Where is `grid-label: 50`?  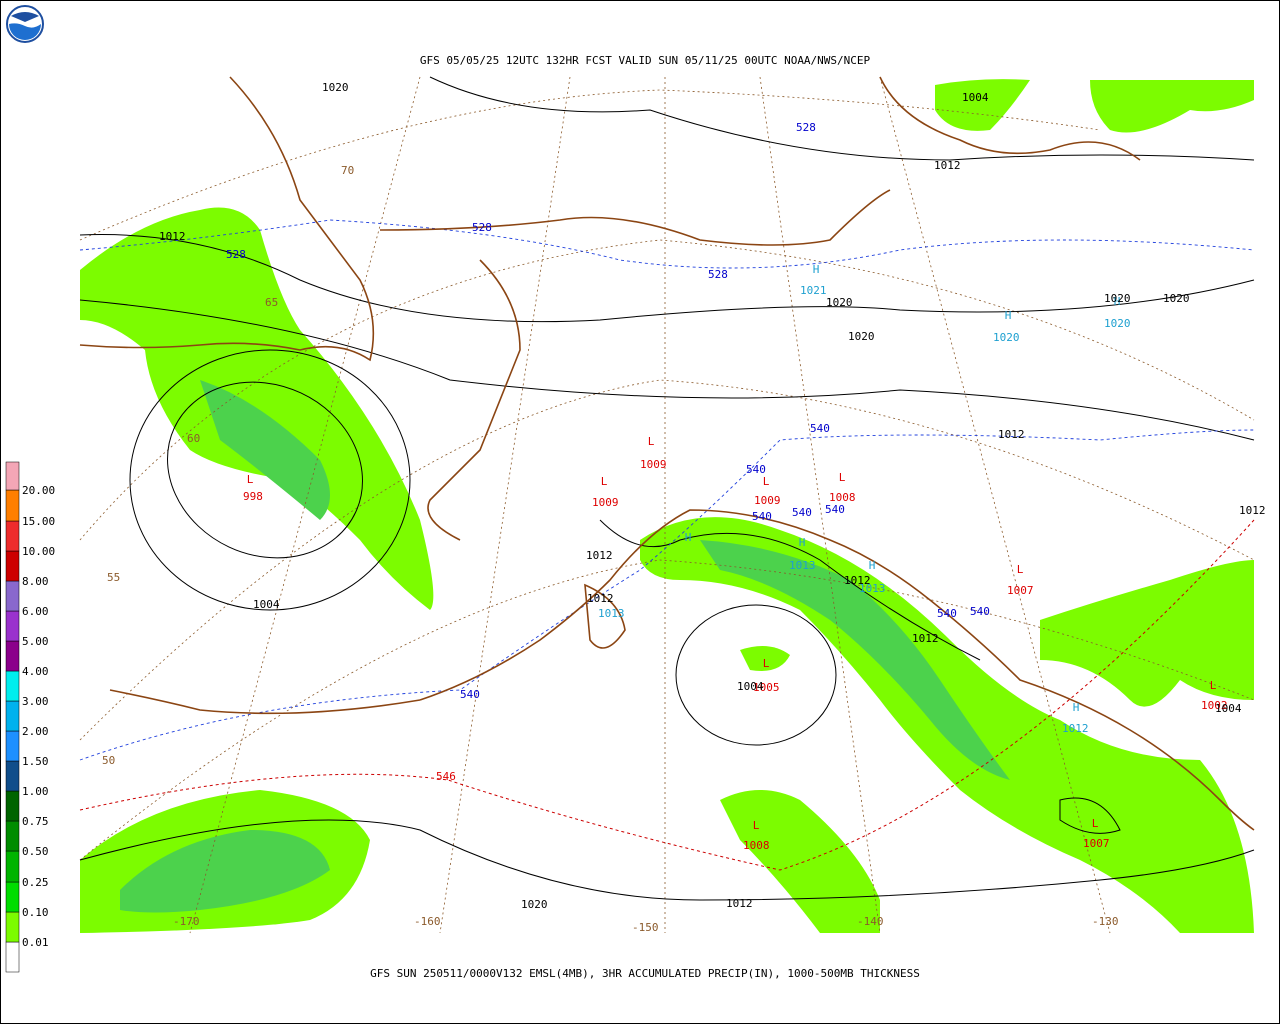
grid-label: 50 is located at coordinates (108, 760).